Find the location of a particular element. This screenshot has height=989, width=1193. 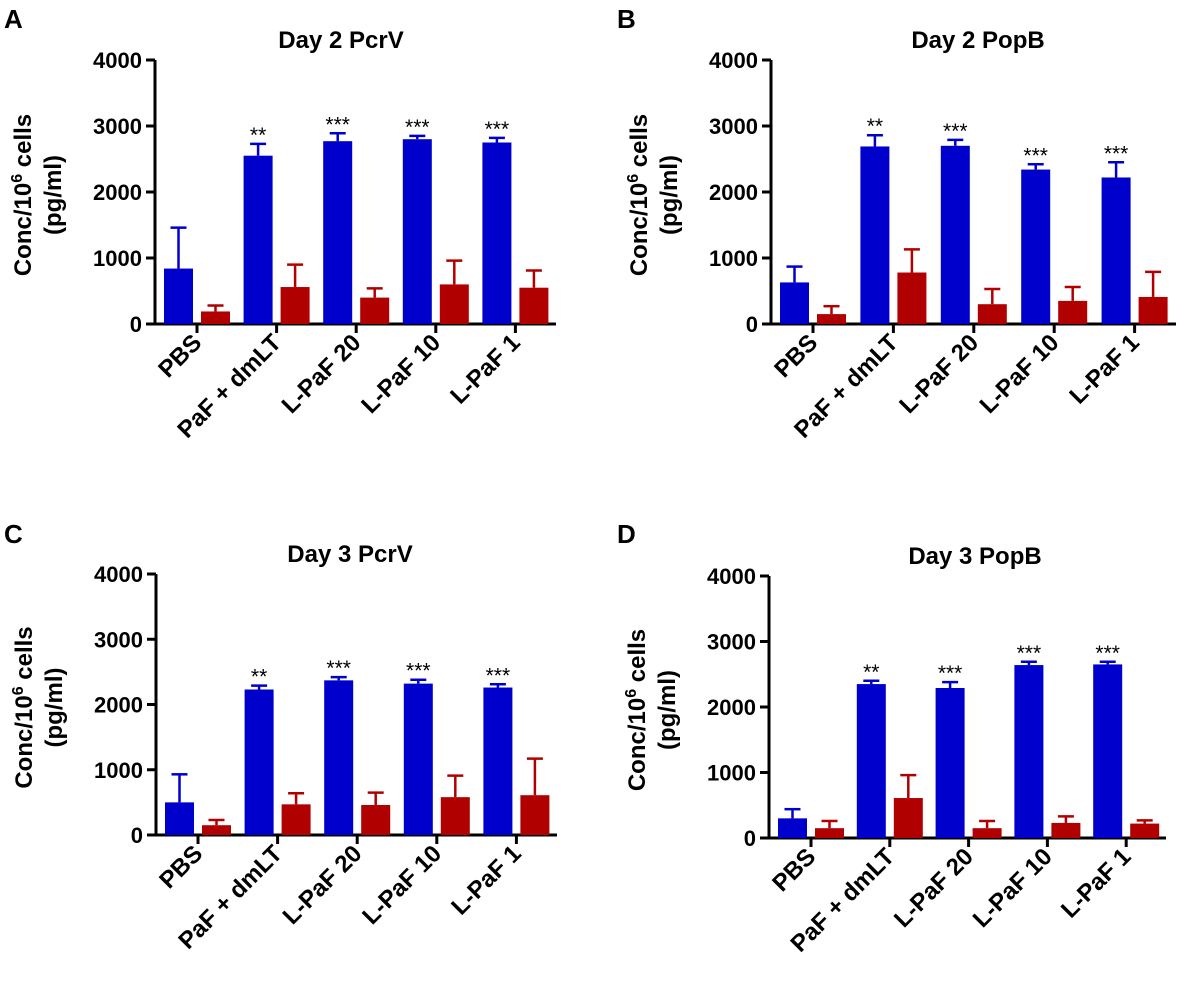

chart-title: Day 2 PcrV is located at coordinates (340, 40).